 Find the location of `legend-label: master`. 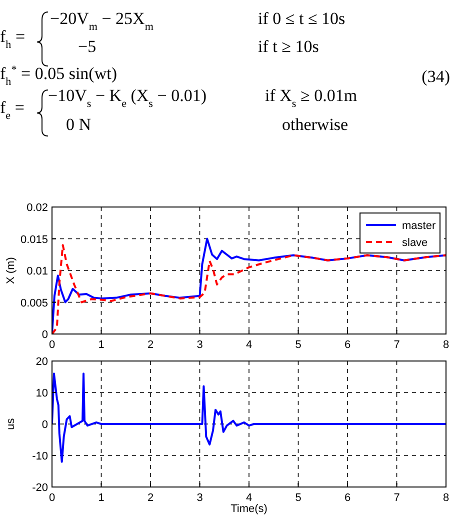

legend-label: master is located at coordinates (419, 226).